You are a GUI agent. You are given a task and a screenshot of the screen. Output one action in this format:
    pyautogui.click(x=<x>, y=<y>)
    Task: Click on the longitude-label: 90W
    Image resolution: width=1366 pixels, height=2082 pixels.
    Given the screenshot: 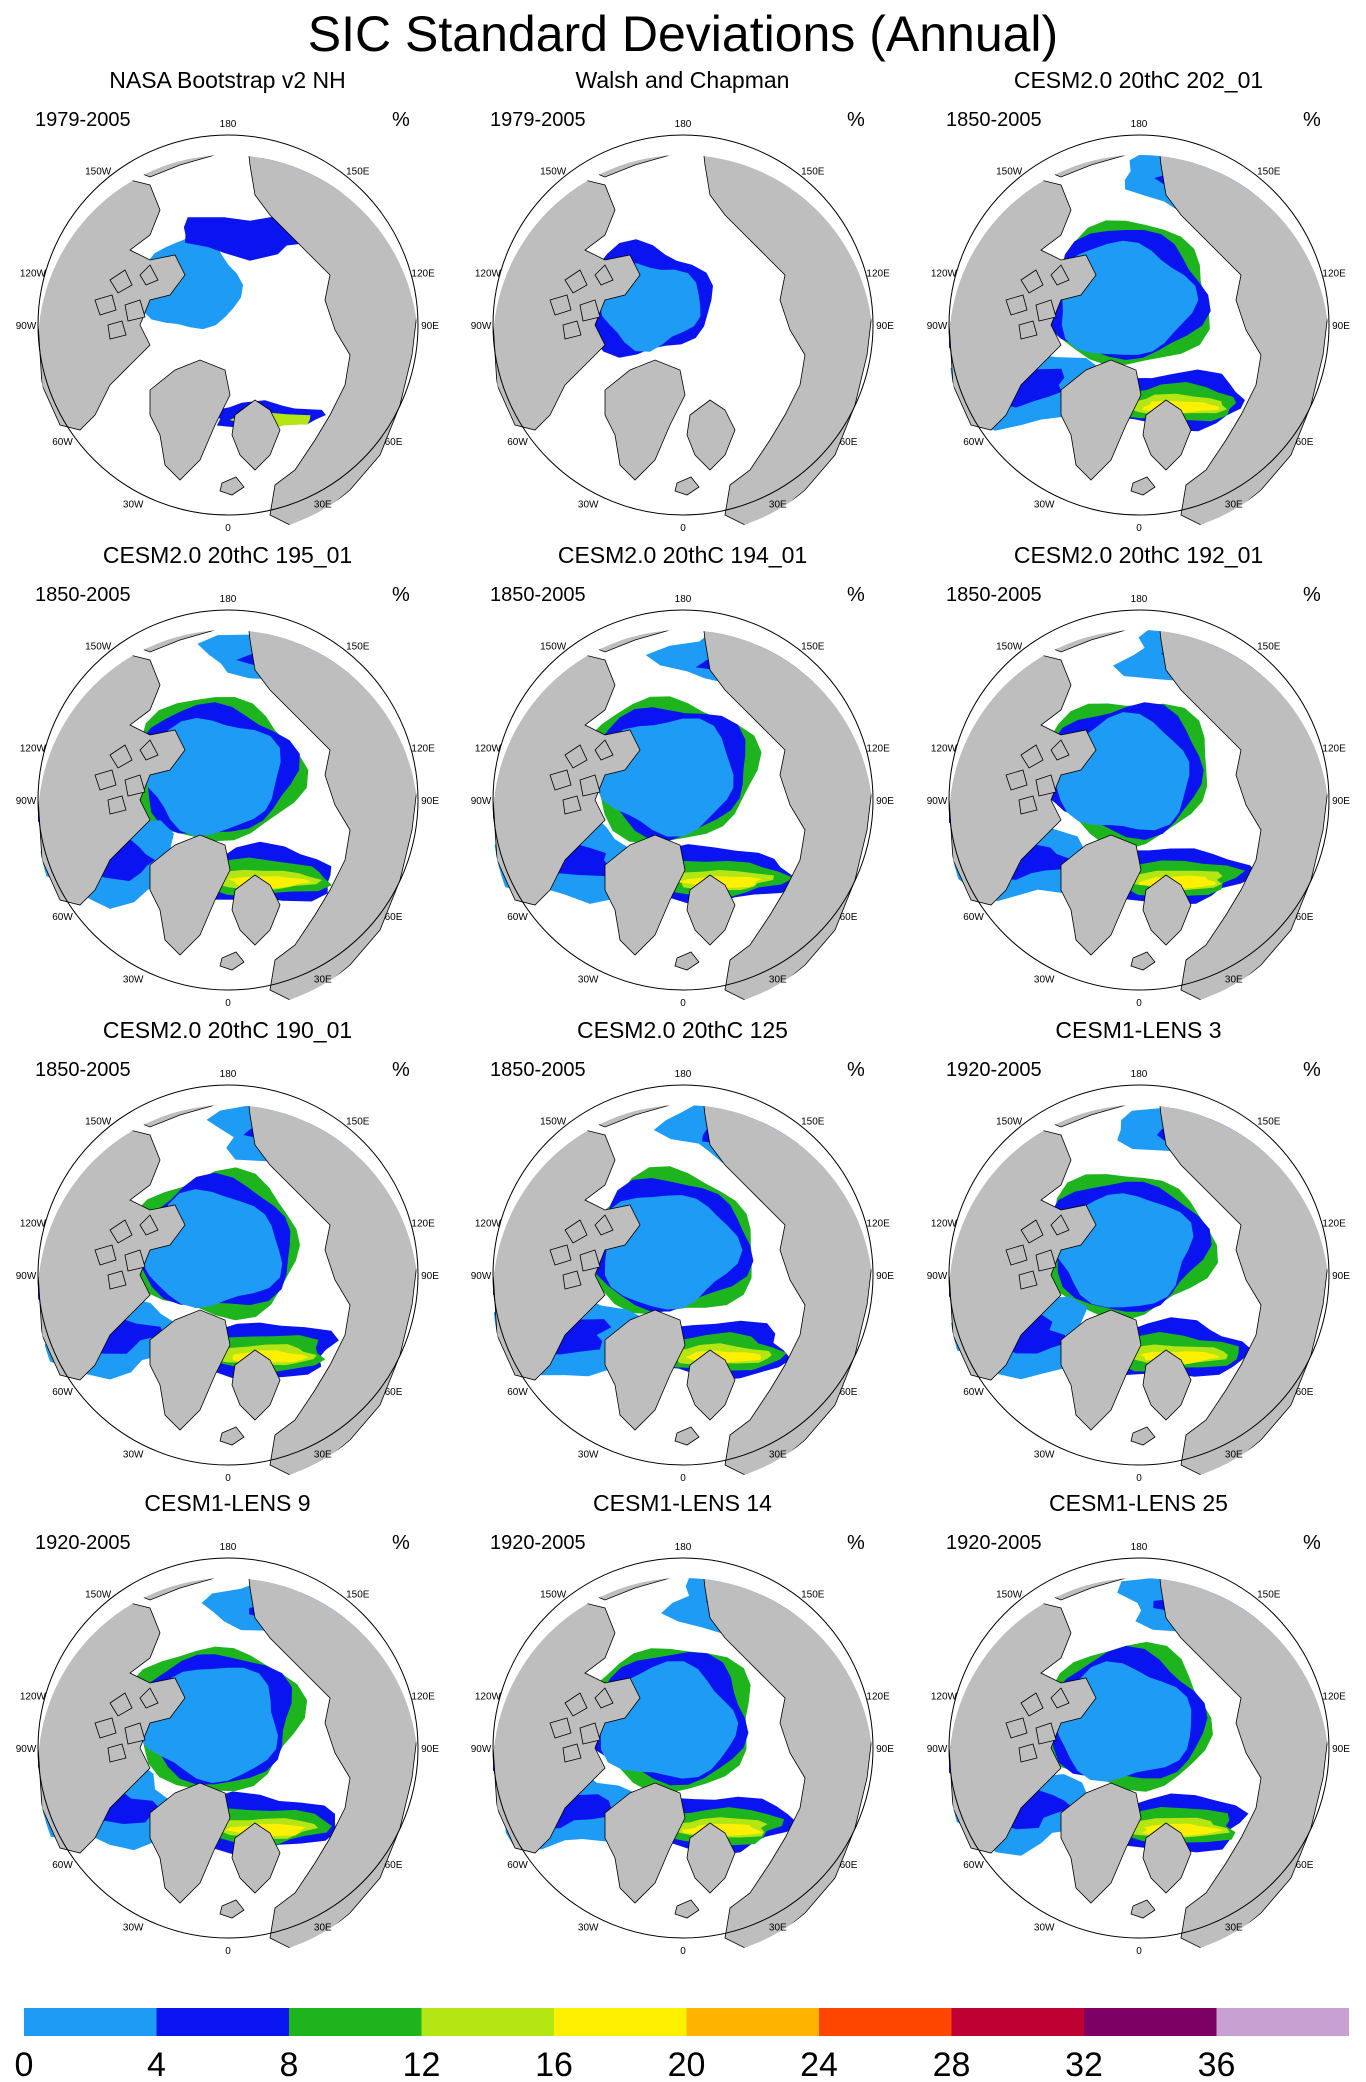 What is the action you would take?
    pyautogui.click(x=937, y=1749)
    